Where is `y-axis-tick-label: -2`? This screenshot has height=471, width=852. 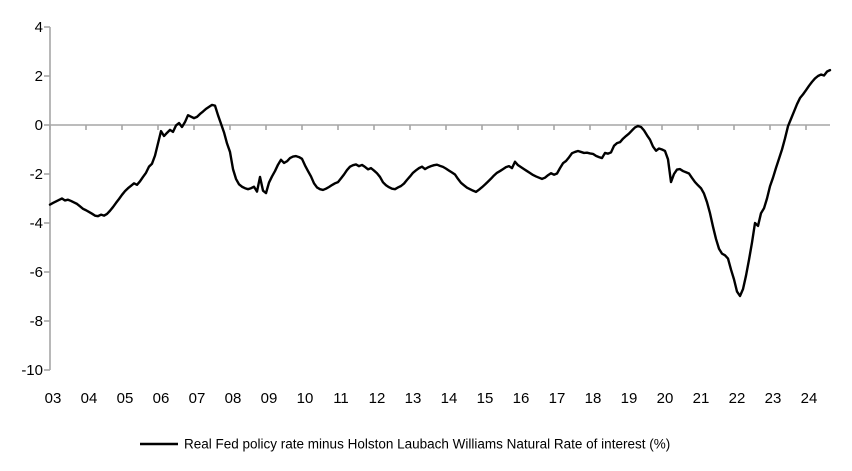 y-axis-tick-label: -2 is located at coordinates (36, 174).